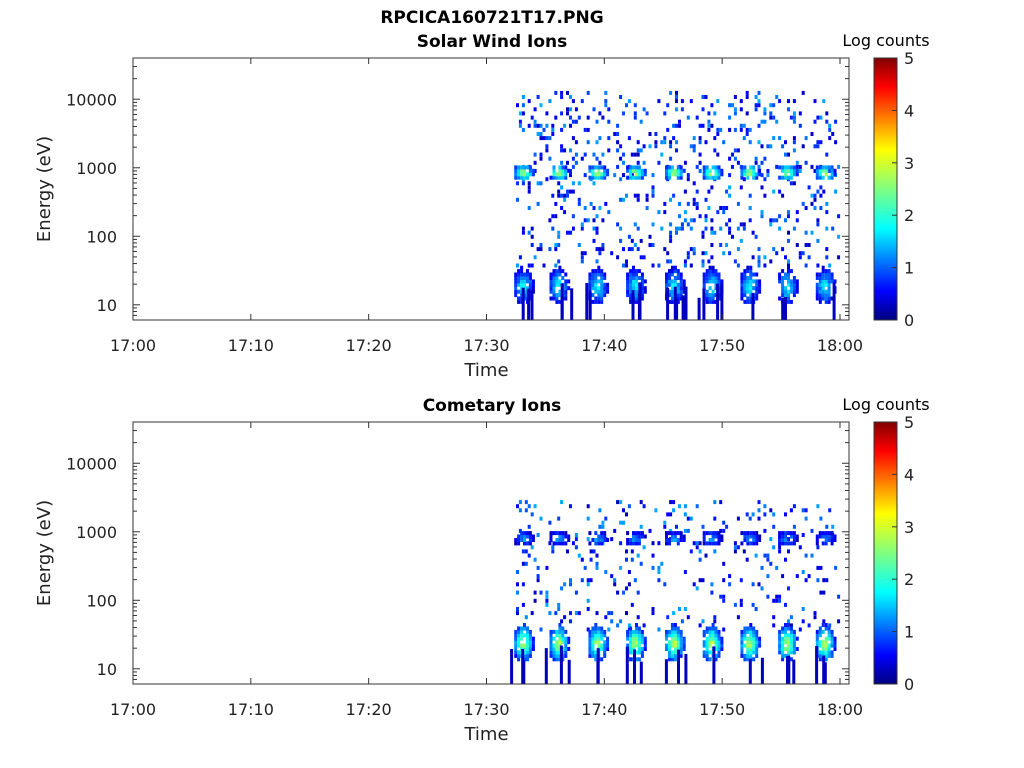 The image size is (1024, 768). What do you see at coordinates (486, 345) in the screenshot?
I see `x-tick-label: 17:30` at bounding box center [486, 345].